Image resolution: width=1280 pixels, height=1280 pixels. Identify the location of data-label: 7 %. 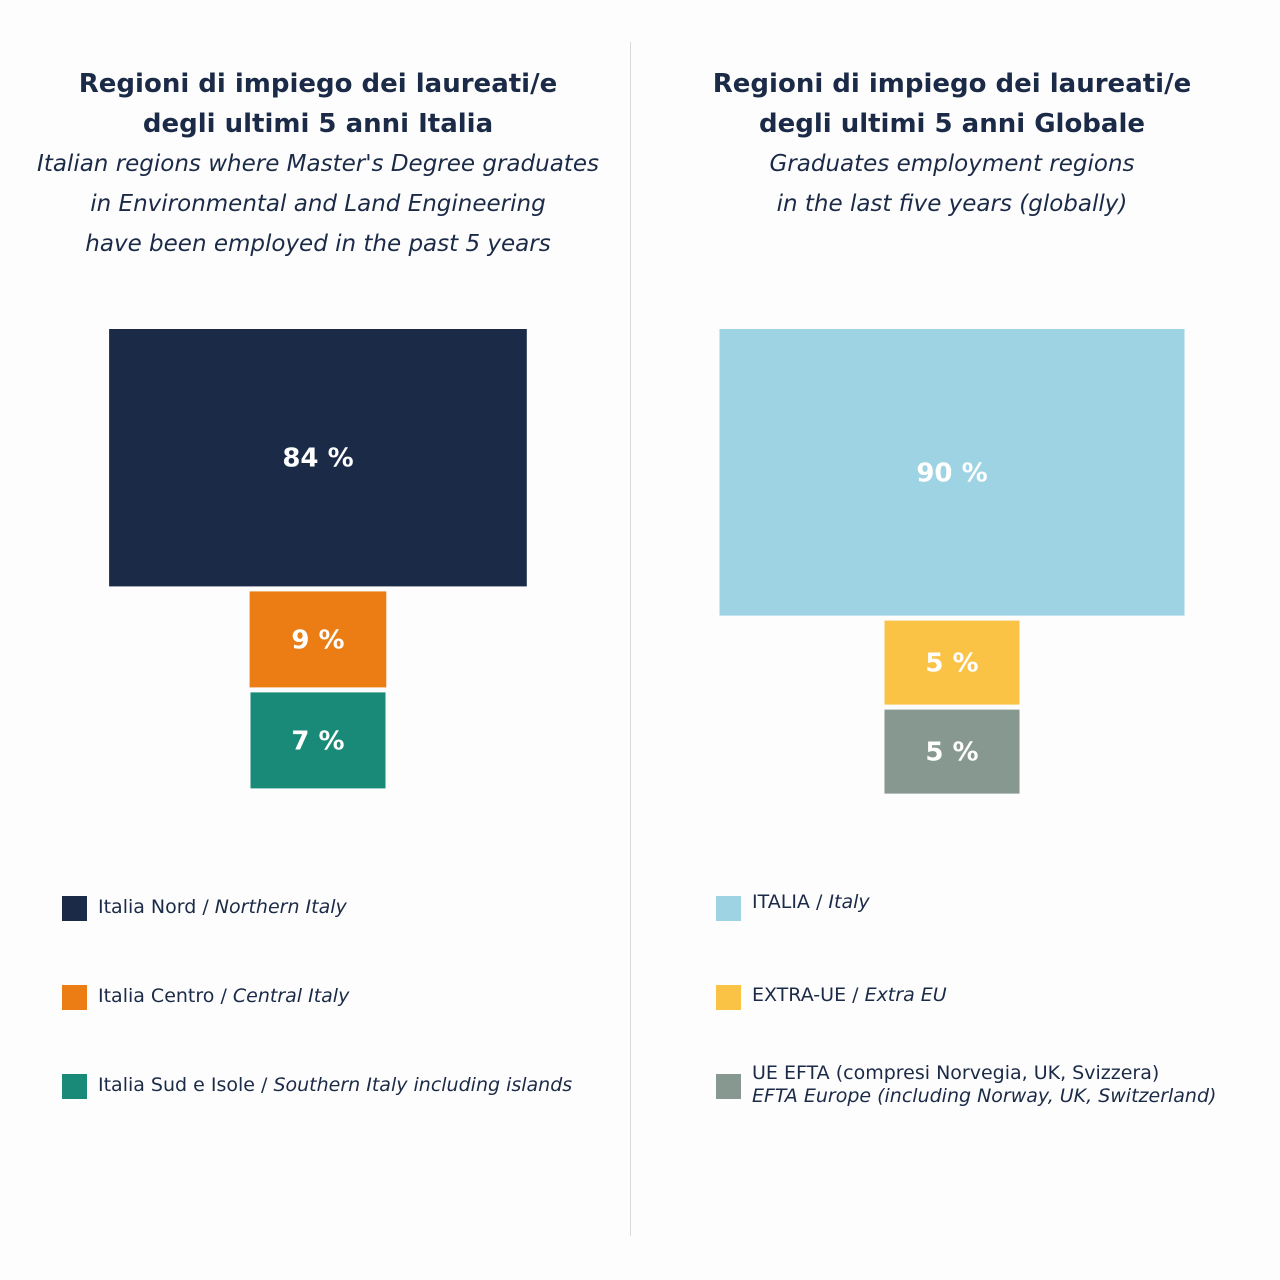
(317, 741).